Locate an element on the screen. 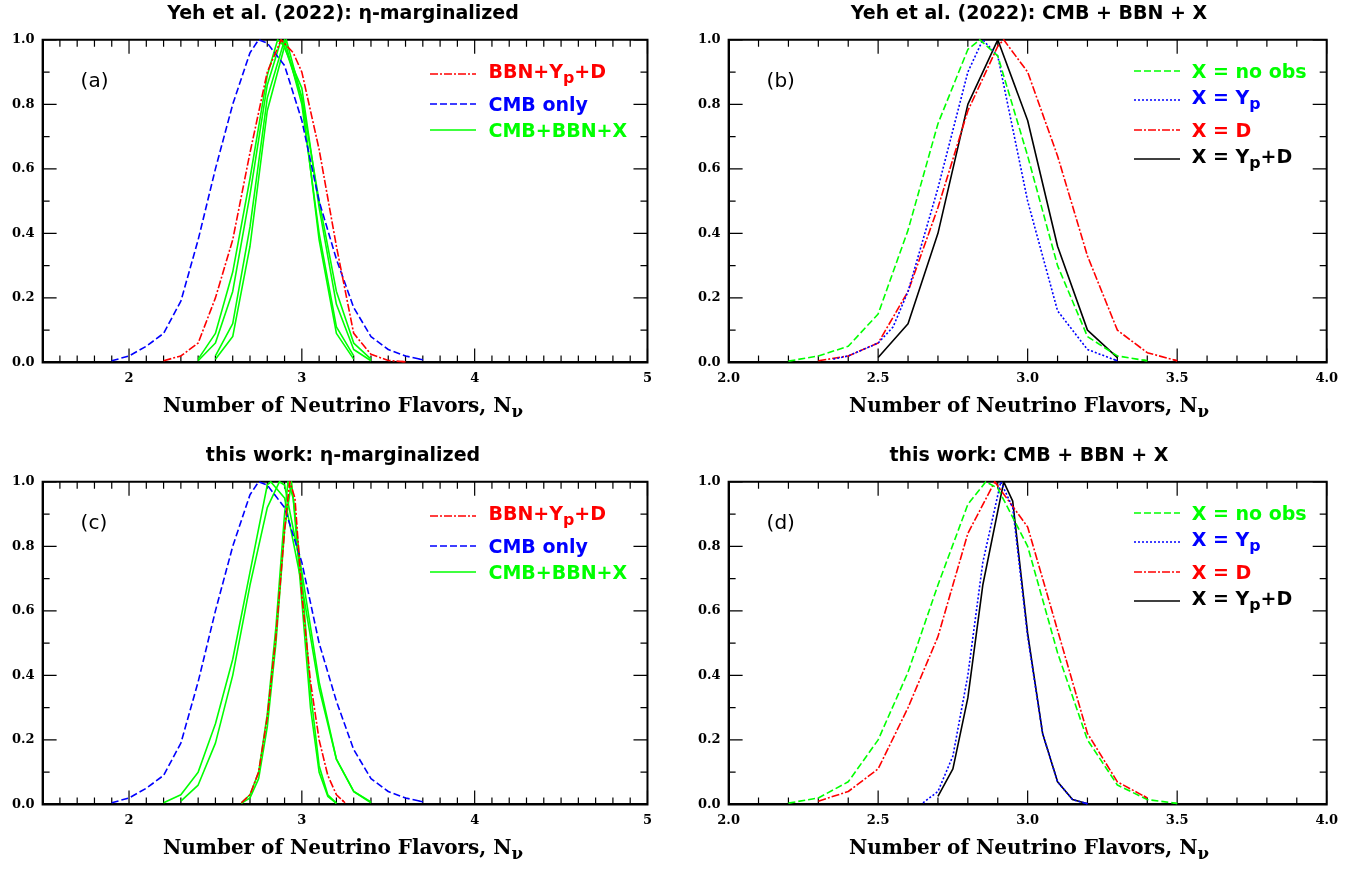 The height and width of the screenshot is (884, 1372). annotation: (c) is located at coordinates (94, 522).